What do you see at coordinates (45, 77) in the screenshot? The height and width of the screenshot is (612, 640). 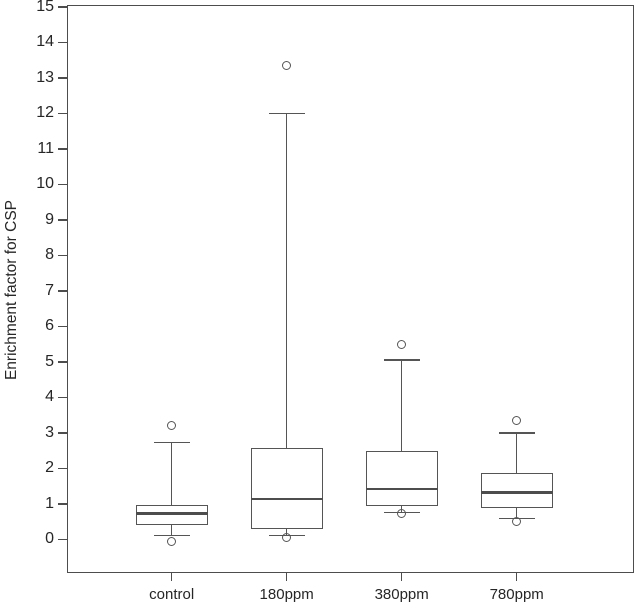 I see `y-tick-label: 13` at bounding box center [45, 77].